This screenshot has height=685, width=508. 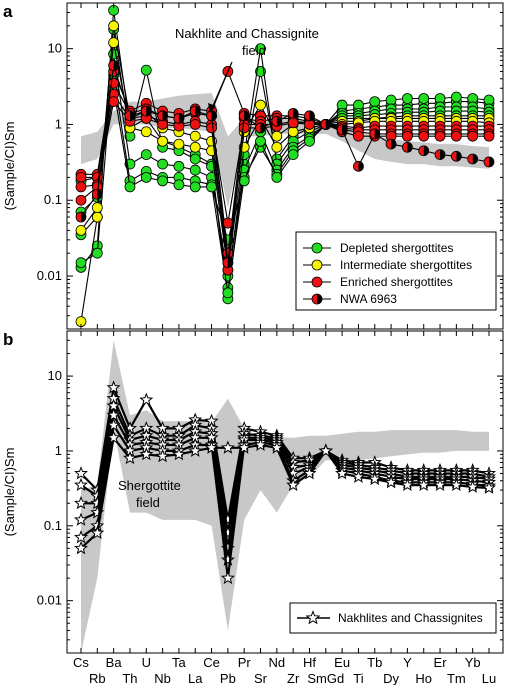 I want to click on field-annotation-line2: field, so click(x=254, y=50).